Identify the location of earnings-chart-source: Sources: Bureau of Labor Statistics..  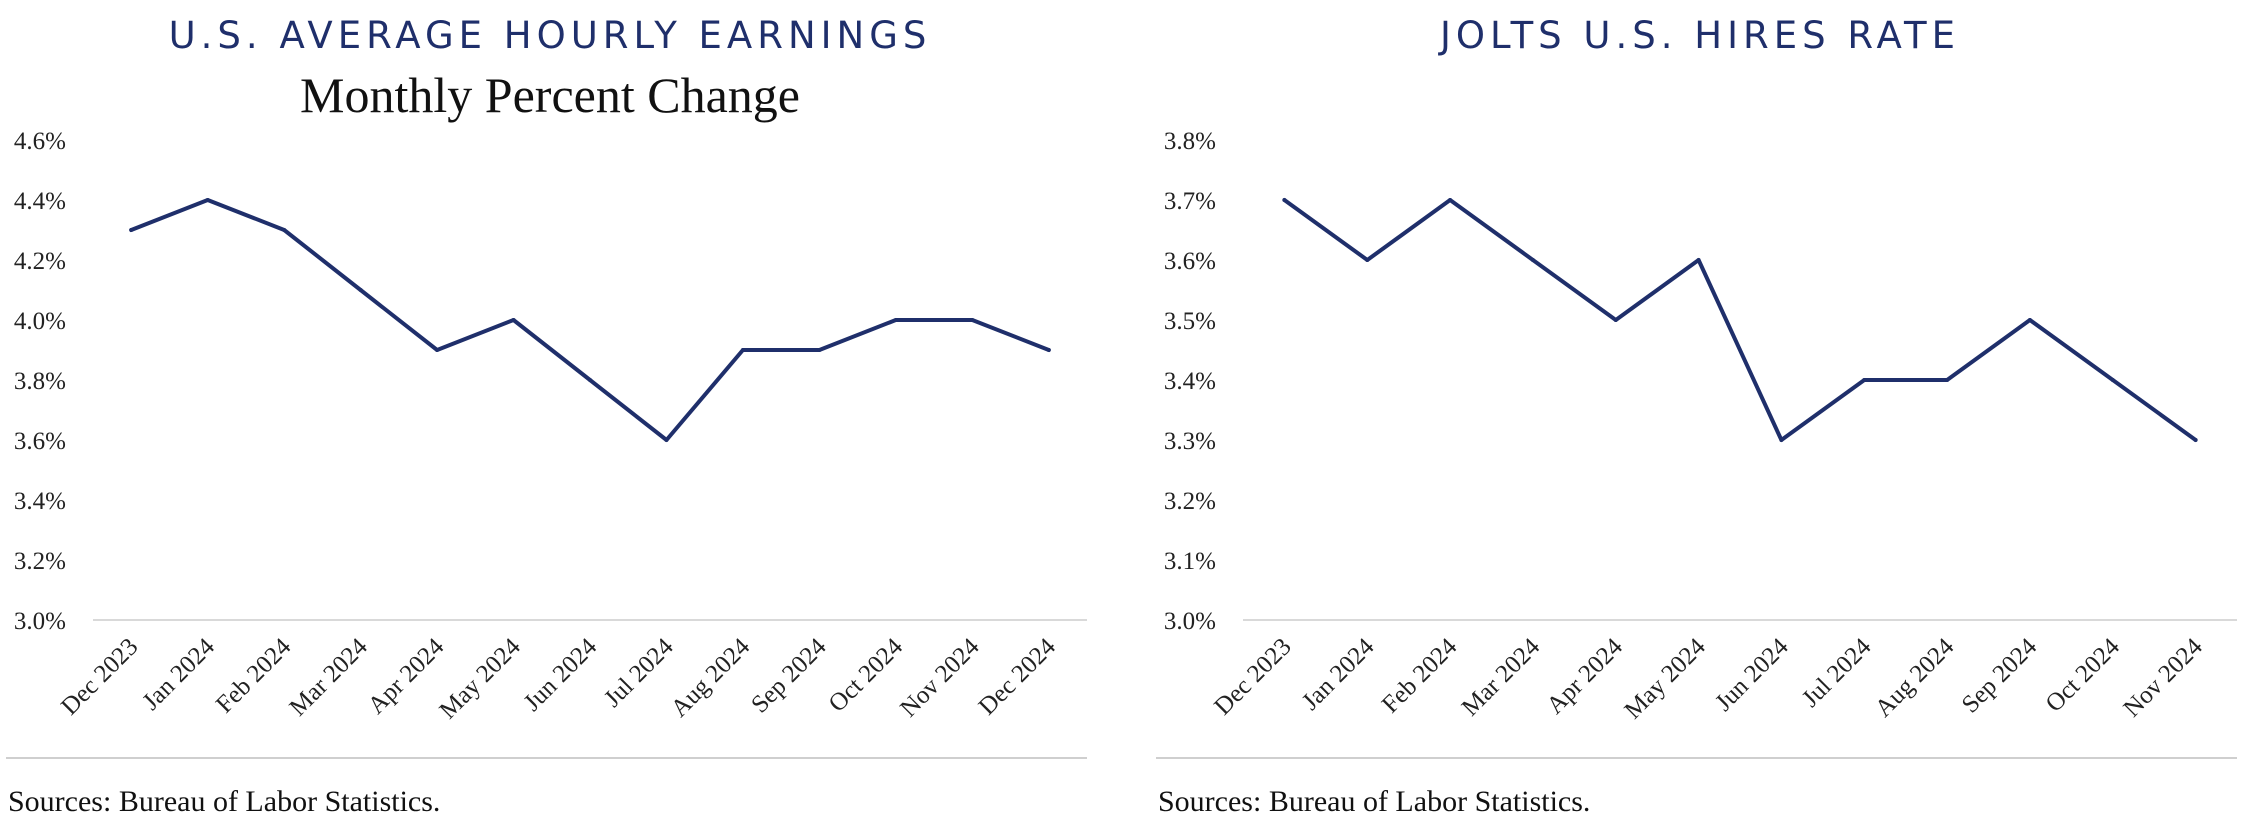
(224, 801).